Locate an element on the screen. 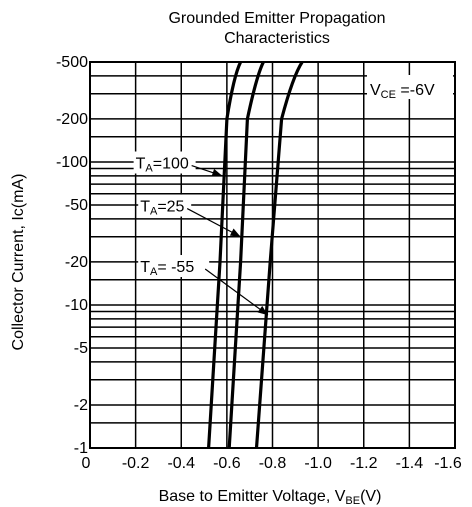  series-label-text: TA=25 is located at coordinates (162, 208).